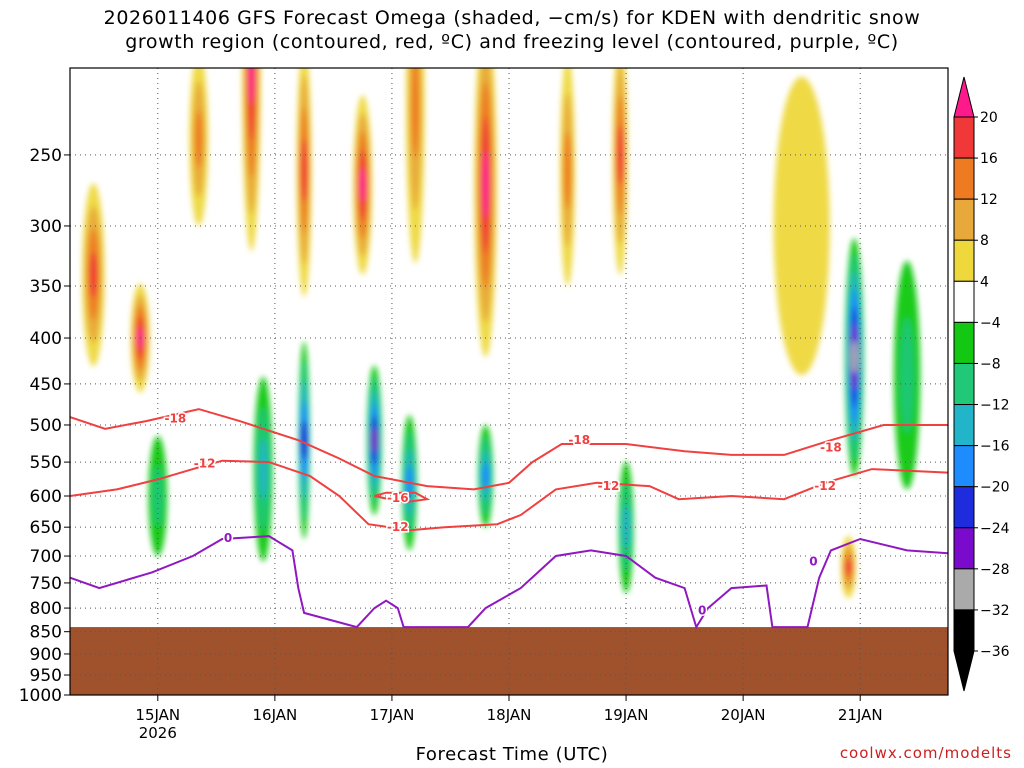  Describe the element at coordinates (860, 715) in the screenshot. I see `x-tick-label: 21JAN` at that location.